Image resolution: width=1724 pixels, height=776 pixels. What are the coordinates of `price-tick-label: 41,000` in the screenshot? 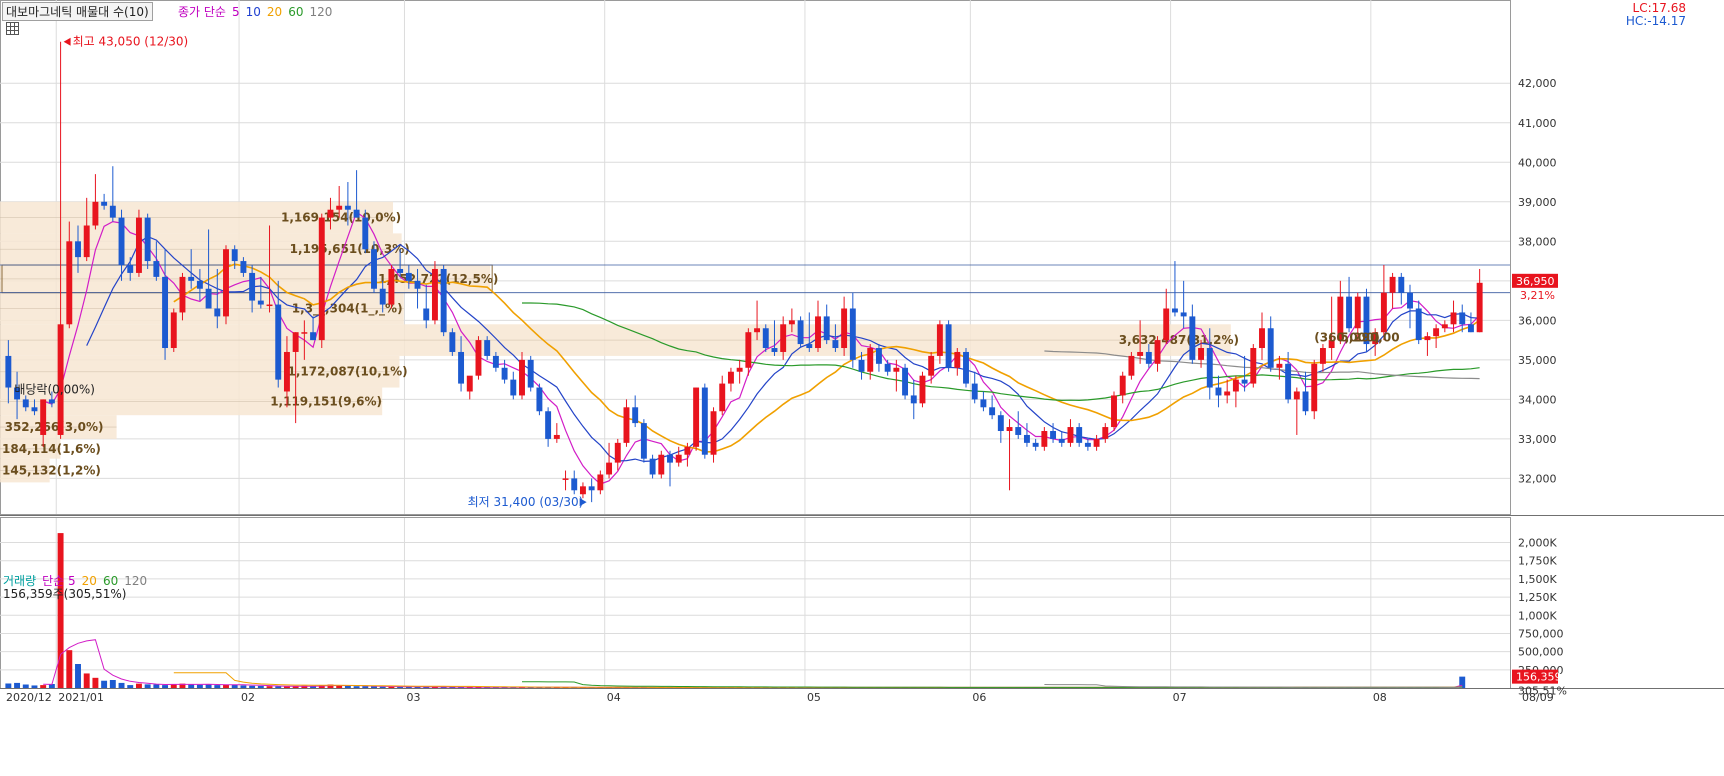 It's located at (1537, 123).